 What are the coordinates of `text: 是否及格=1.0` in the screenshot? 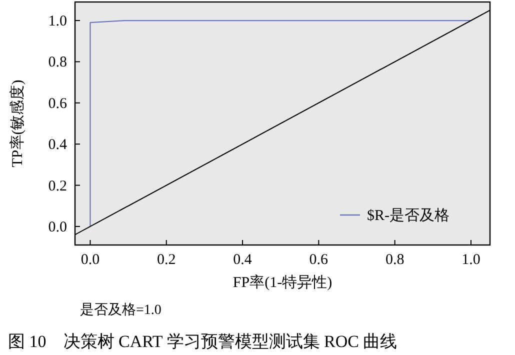 It's located at (121, 310).